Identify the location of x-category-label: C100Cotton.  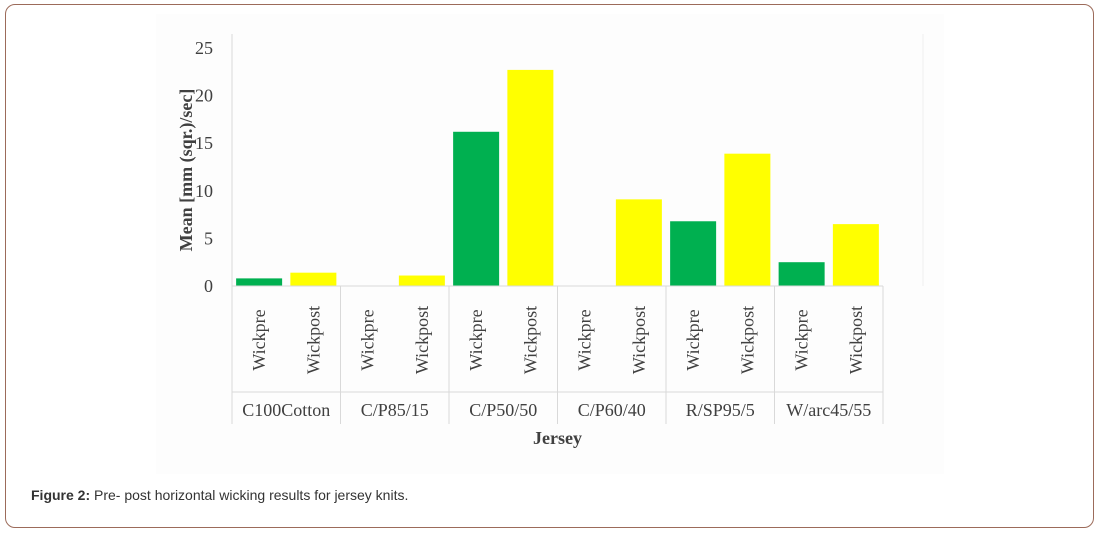
(286, 410).